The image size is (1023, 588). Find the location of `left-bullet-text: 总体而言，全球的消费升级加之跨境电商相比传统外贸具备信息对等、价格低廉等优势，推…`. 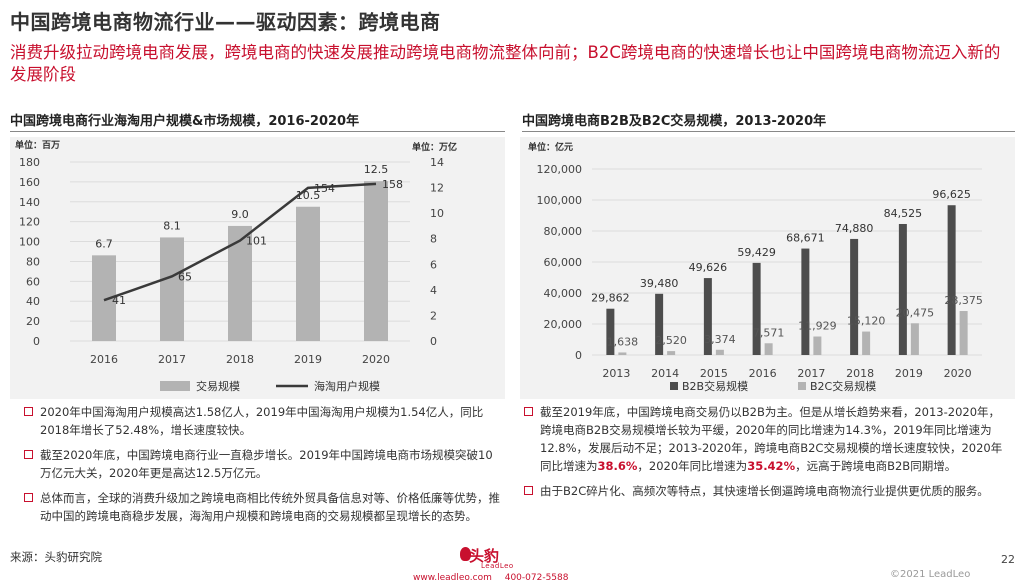

left-bullet-text: 总体而言，全球的消费升级加之跨境电商相比传统外贸具备信息对等、价格低廉等优势，推… is located at coordinates (270, 507).